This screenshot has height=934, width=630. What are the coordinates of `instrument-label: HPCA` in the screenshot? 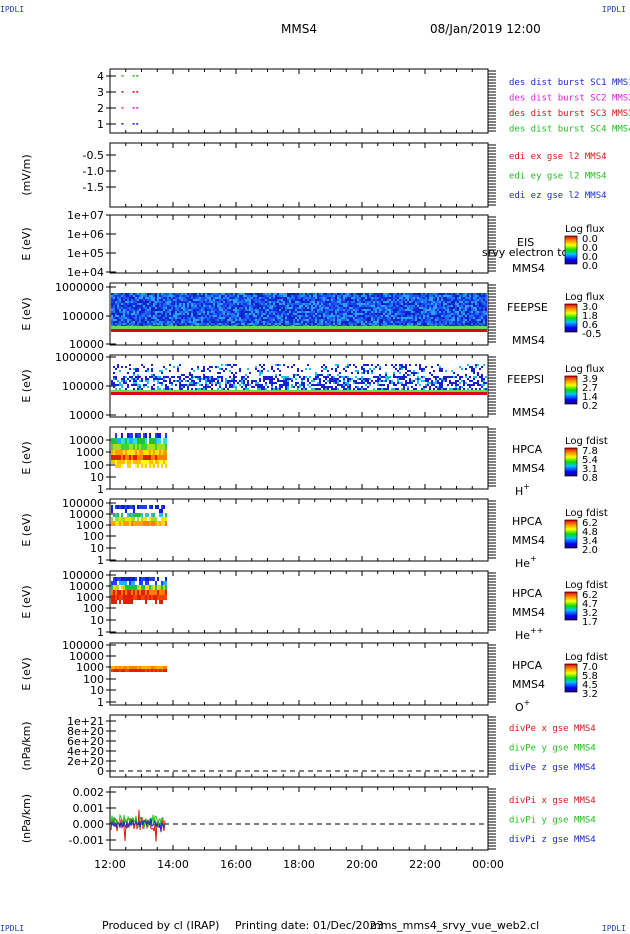 It's located at (527, 521).